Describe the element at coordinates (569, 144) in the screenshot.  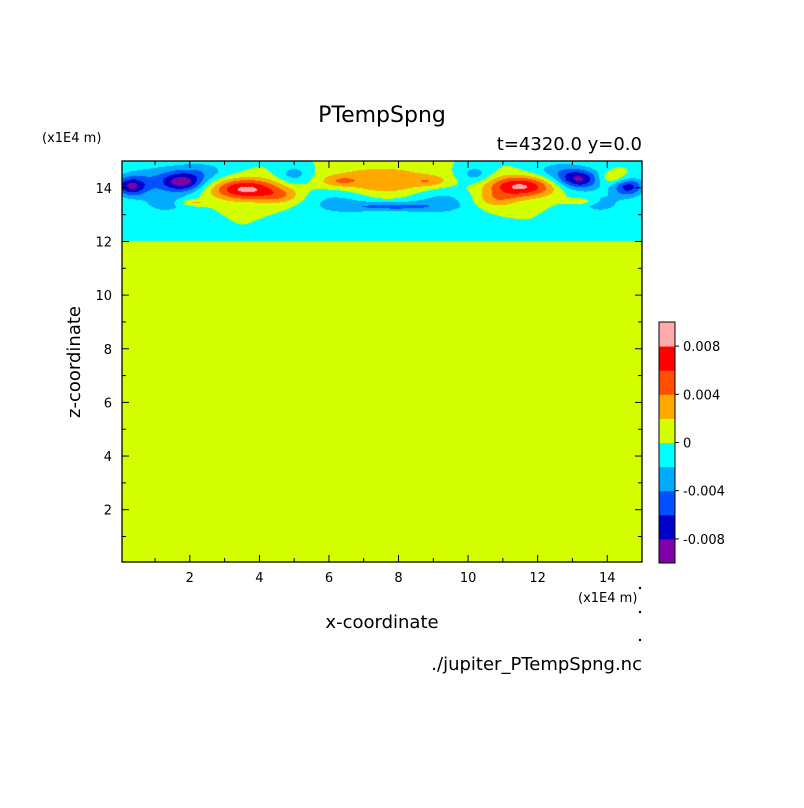
I see `chart-subtitle: t=4320.0 y=0.0` at that location.